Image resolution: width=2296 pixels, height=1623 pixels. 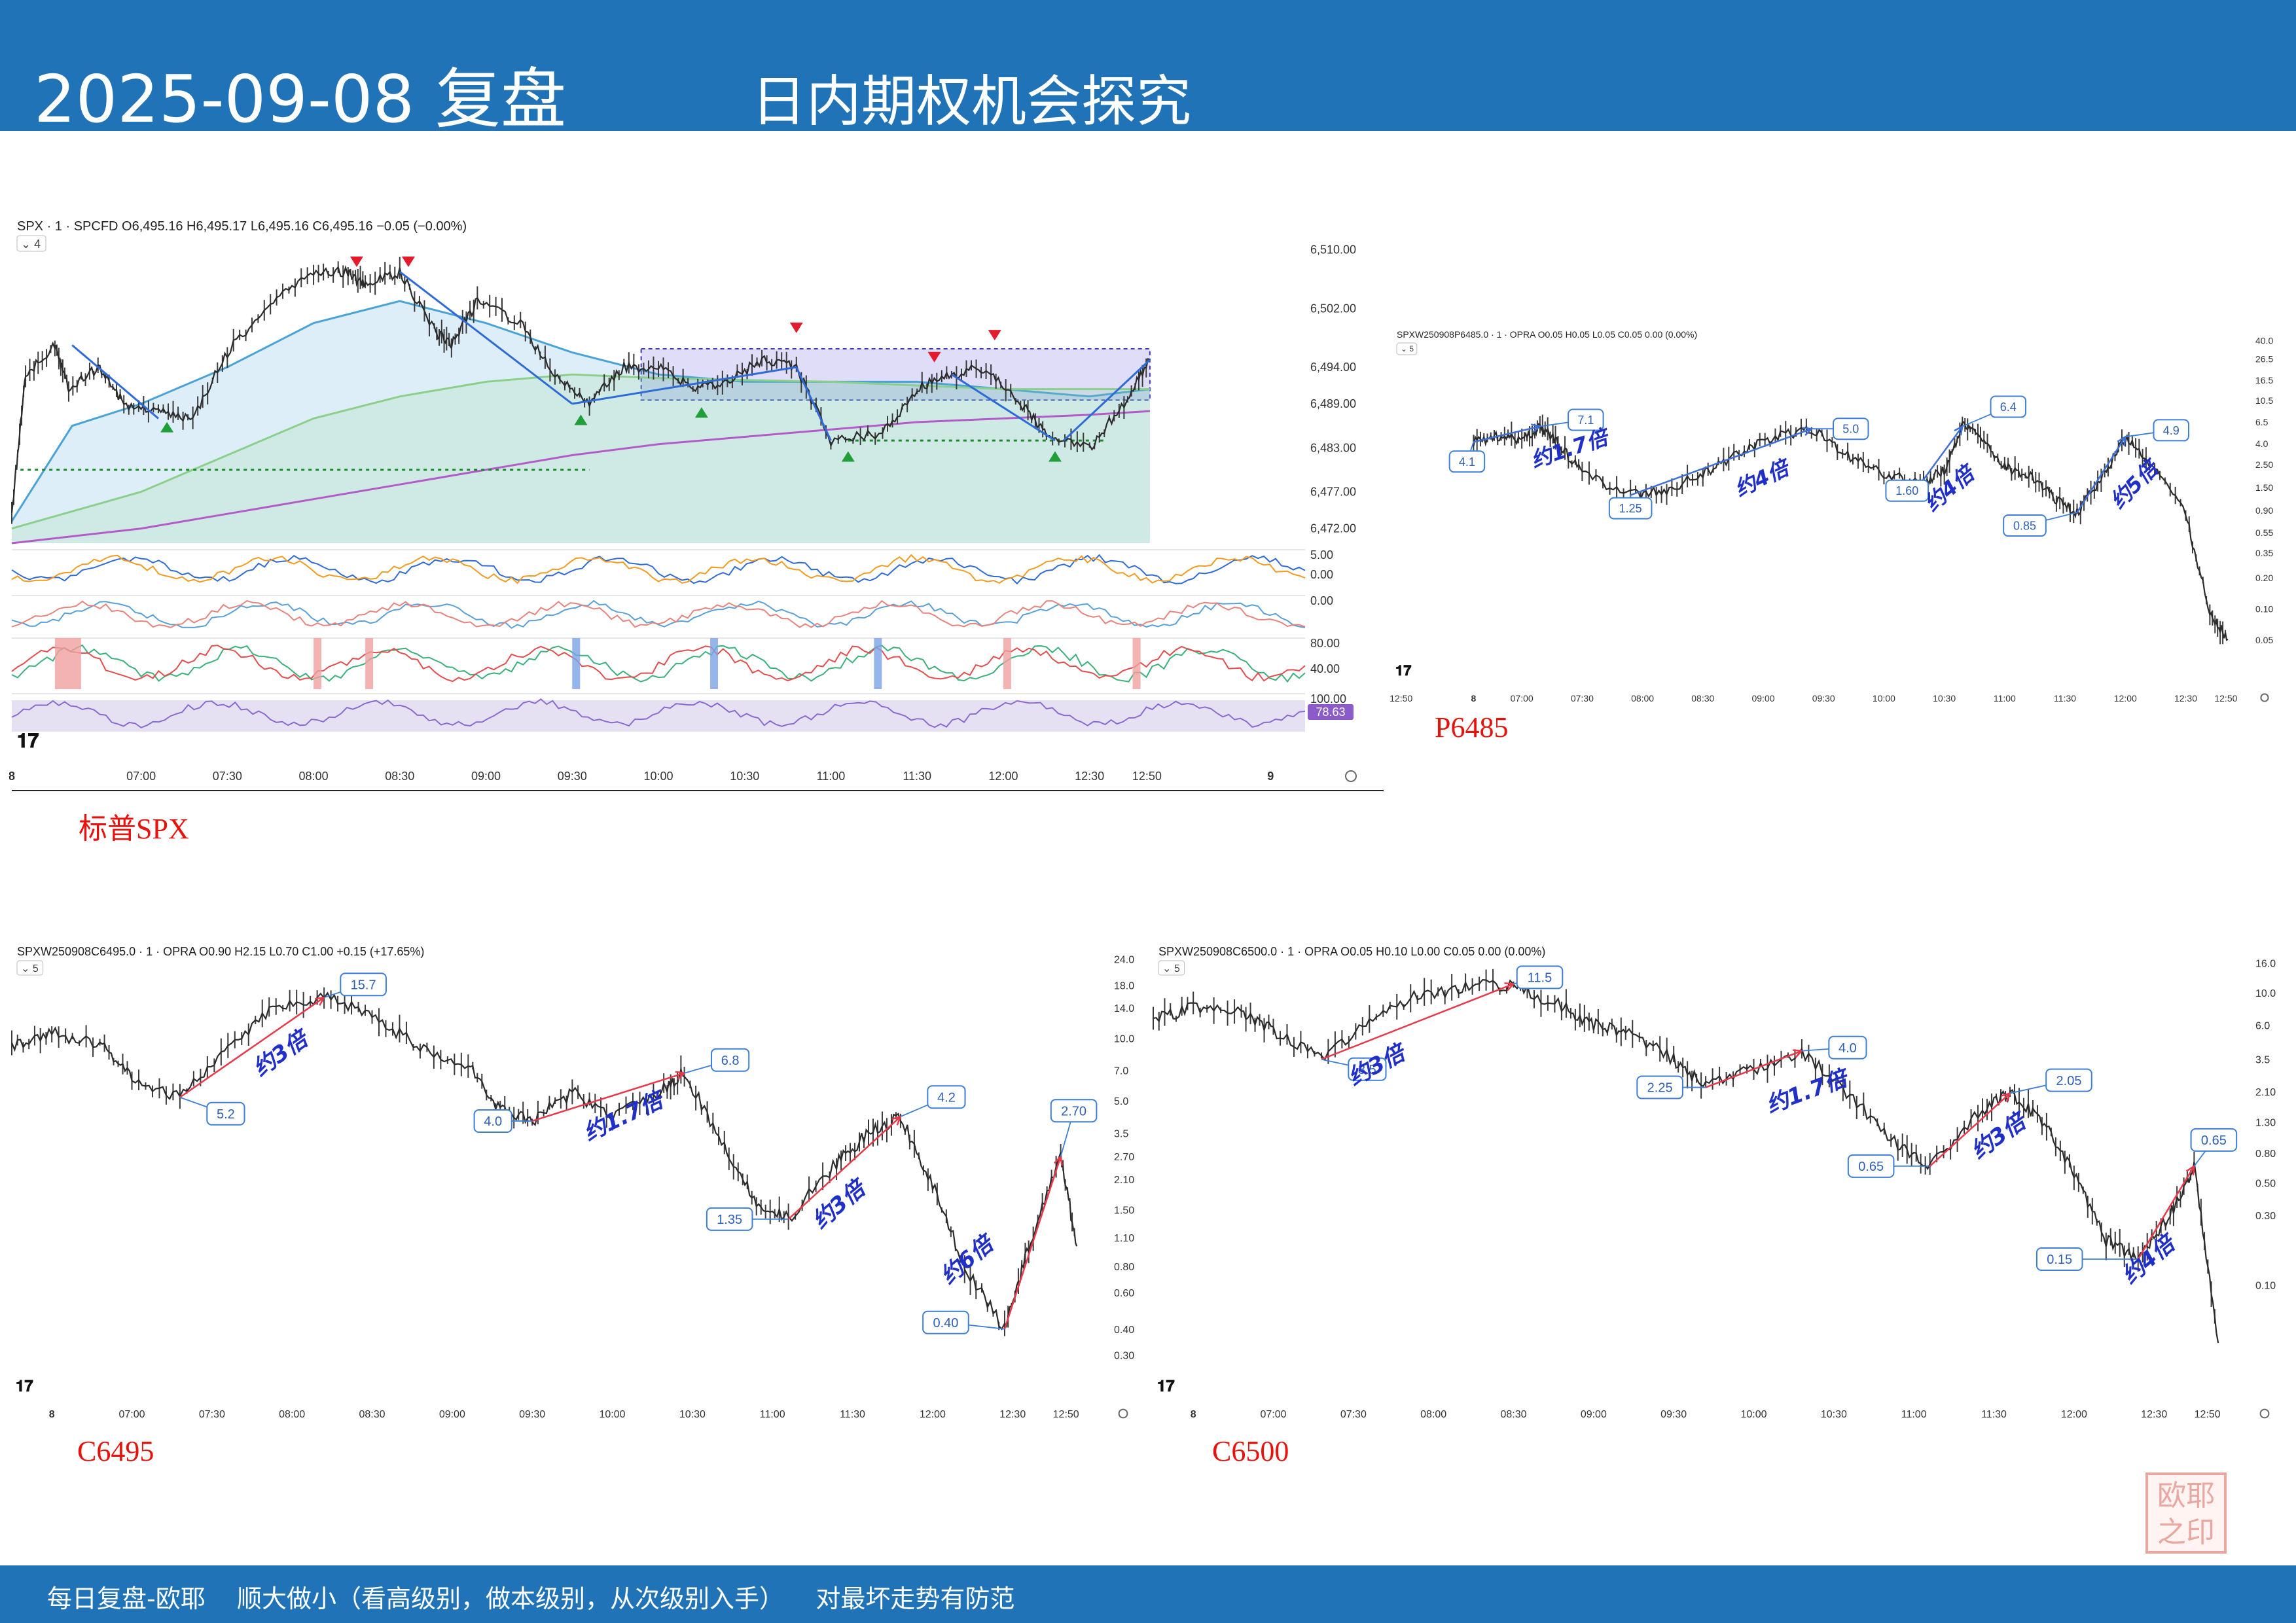 I want to click on y-tick-label: 0.60, so click(x=1124, y=1293).